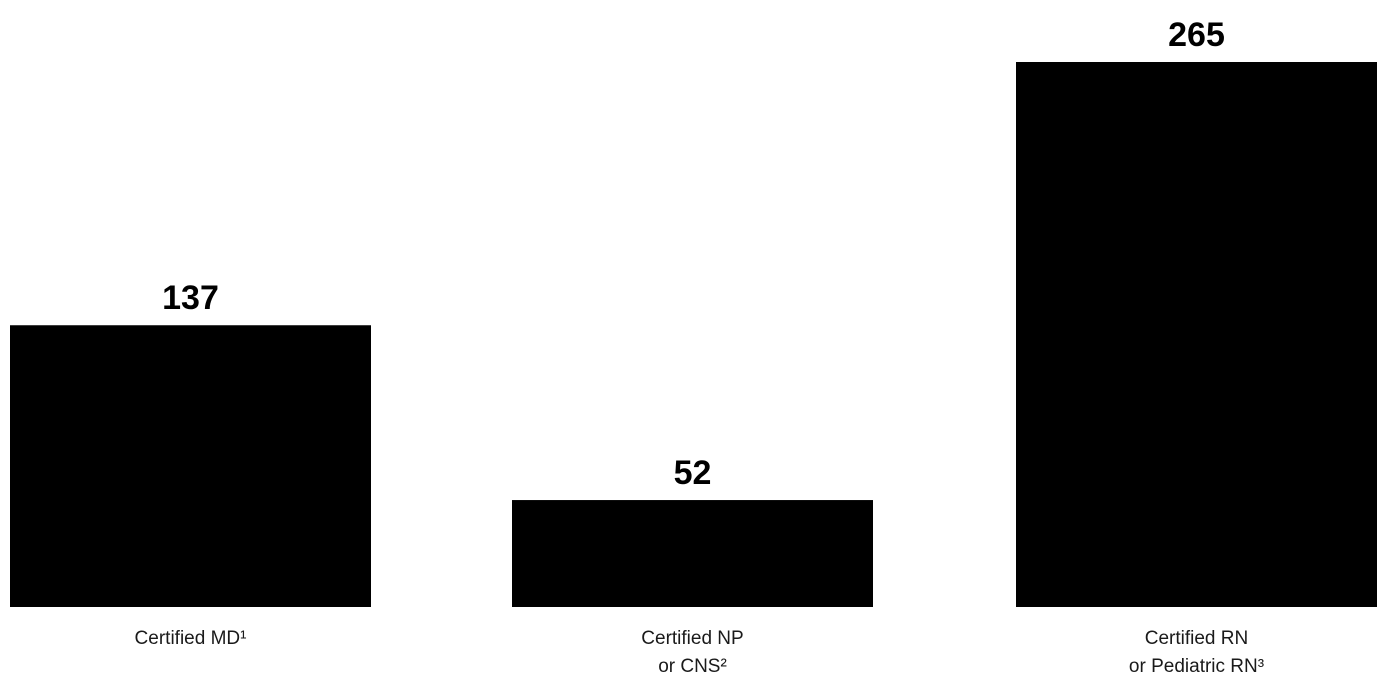  What do you see at coordinates (692, 638) in the screenshot?
I see `category-label-2-line-1: Certified NP` at bounding box center [692, 638].